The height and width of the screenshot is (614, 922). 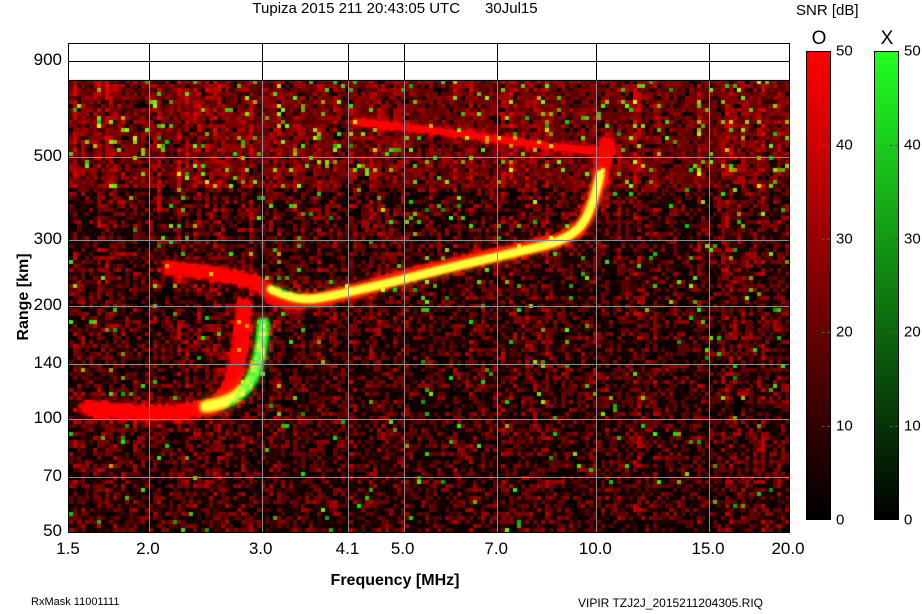 I want to click on y-tick-label: 50, so click(x=52, y=530).